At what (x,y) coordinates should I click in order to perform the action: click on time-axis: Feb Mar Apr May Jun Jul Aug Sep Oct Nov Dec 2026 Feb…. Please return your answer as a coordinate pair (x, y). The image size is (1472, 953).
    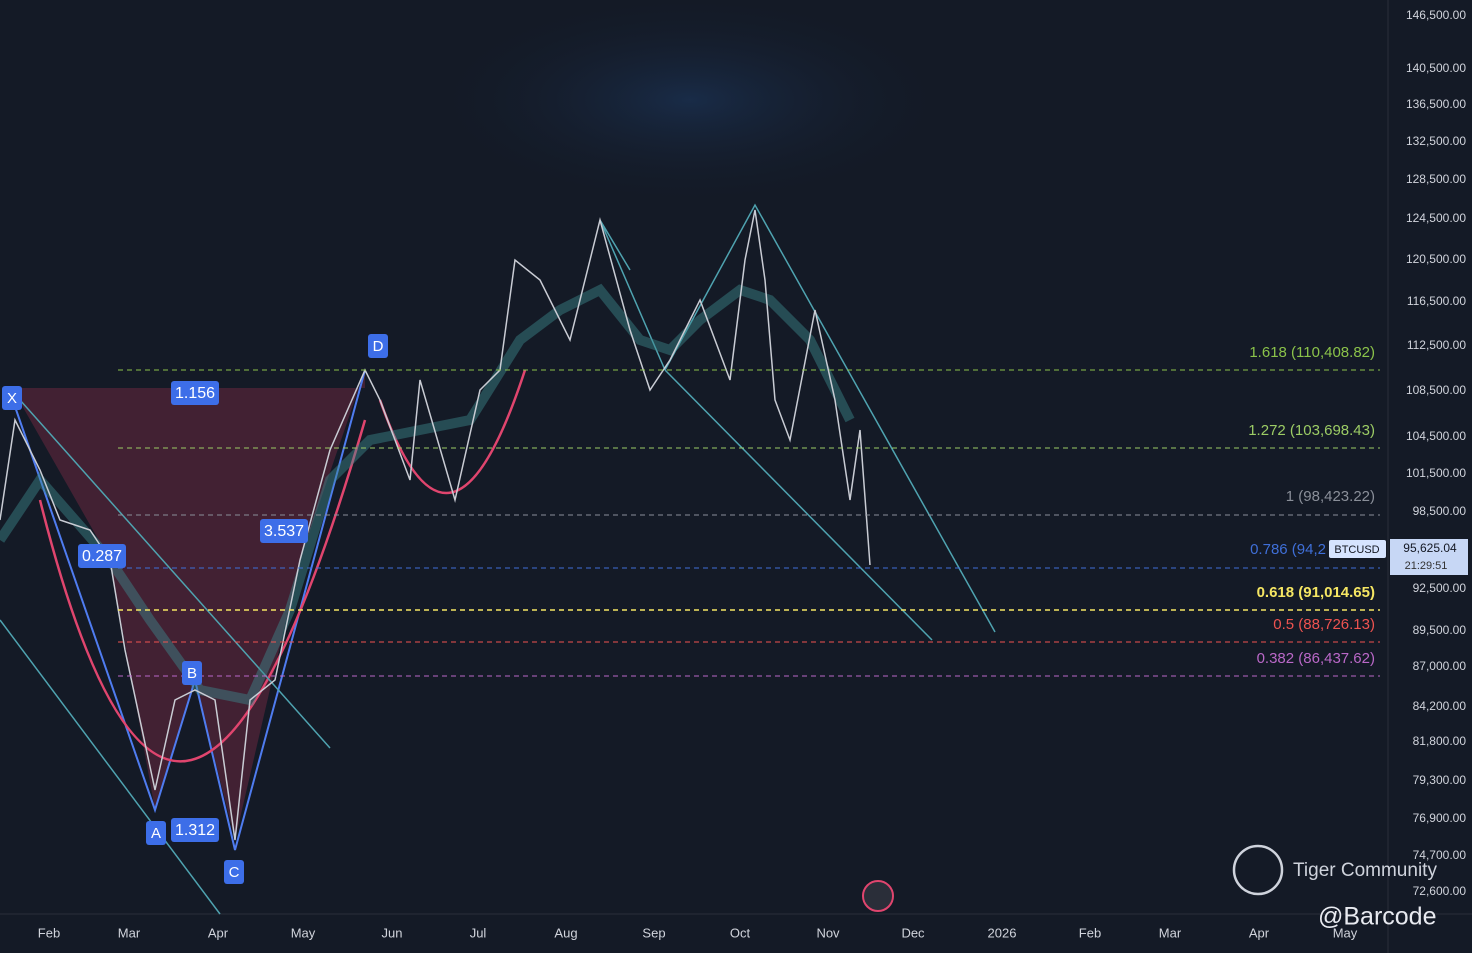
    Looking at the image, I should click on (698, 932).